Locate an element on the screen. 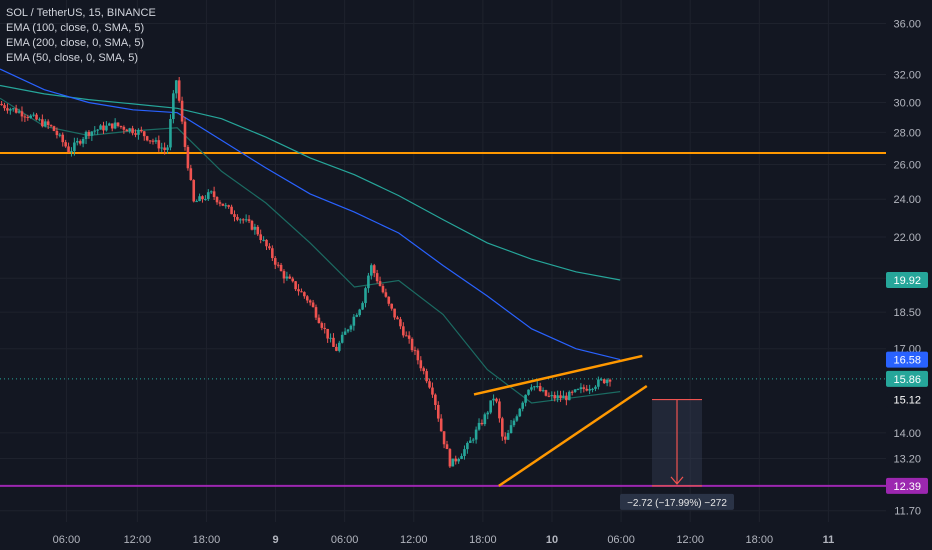 This screenshot has height=550, width=932. price-tick-label: 18.50 is located at coordinates (907, 313).